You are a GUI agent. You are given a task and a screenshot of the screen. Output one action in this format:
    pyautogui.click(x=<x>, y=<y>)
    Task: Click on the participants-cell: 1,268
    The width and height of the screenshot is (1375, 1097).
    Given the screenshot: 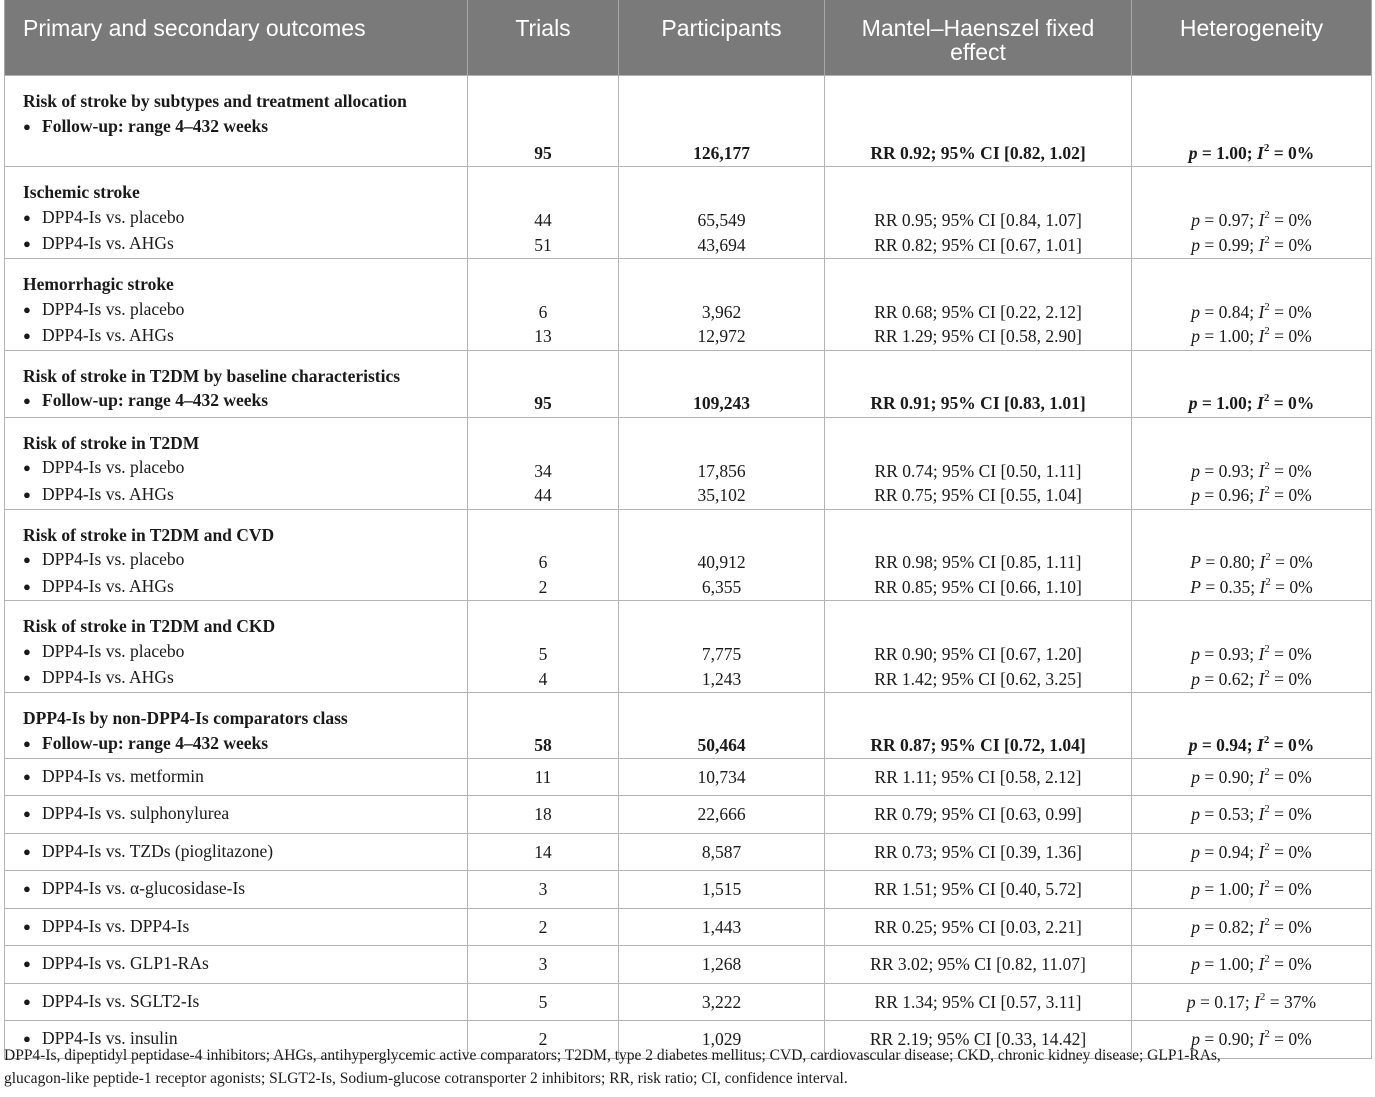 What is the action you would take?
    pyautogui.click(x=721, y=964)
    